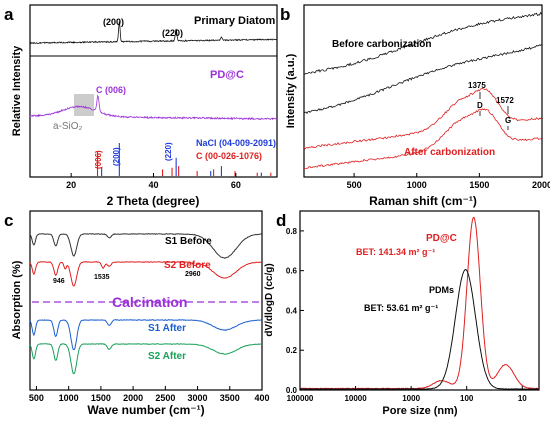 The image size is (550, 422). Describe the element at coordinates (17, 90) in the screenshot. I see `y-axis-label-a: Relative Intensity` at that location.